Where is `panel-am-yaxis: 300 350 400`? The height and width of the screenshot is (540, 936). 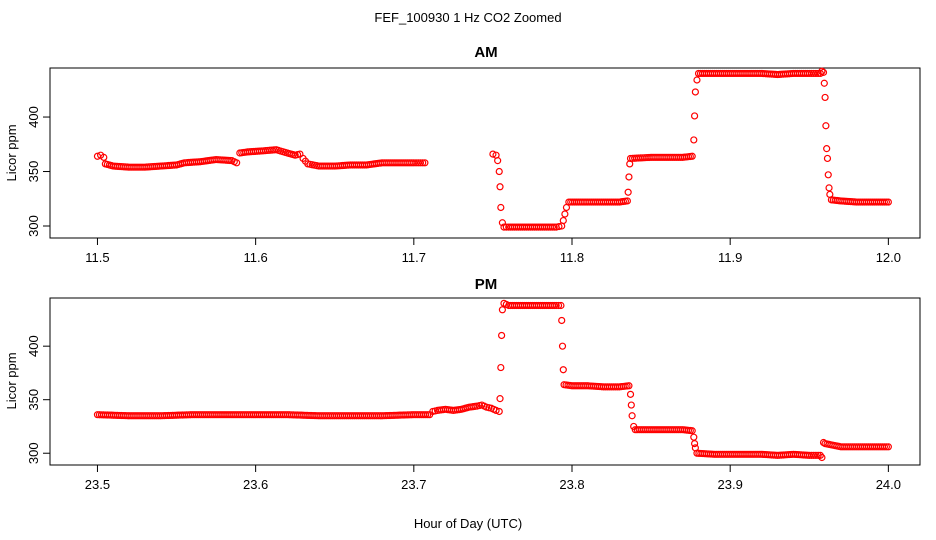
panel-am-yaxis: 300 350 400 is located at coordinates (38, 171).